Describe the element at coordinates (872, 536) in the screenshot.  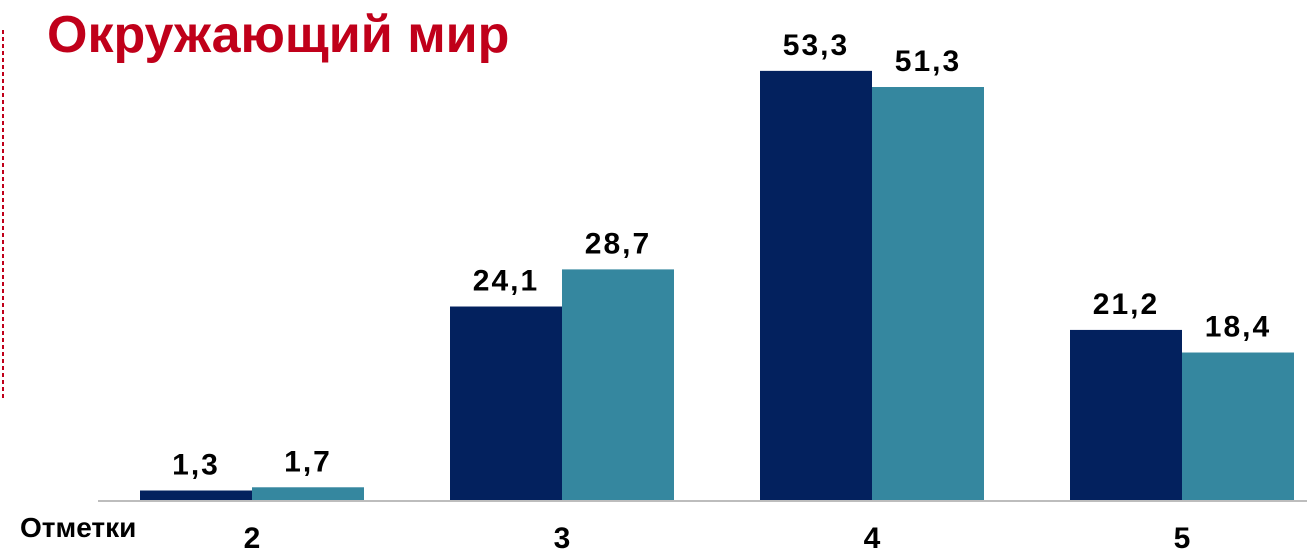
I see `category-label-4: 4` at that location.